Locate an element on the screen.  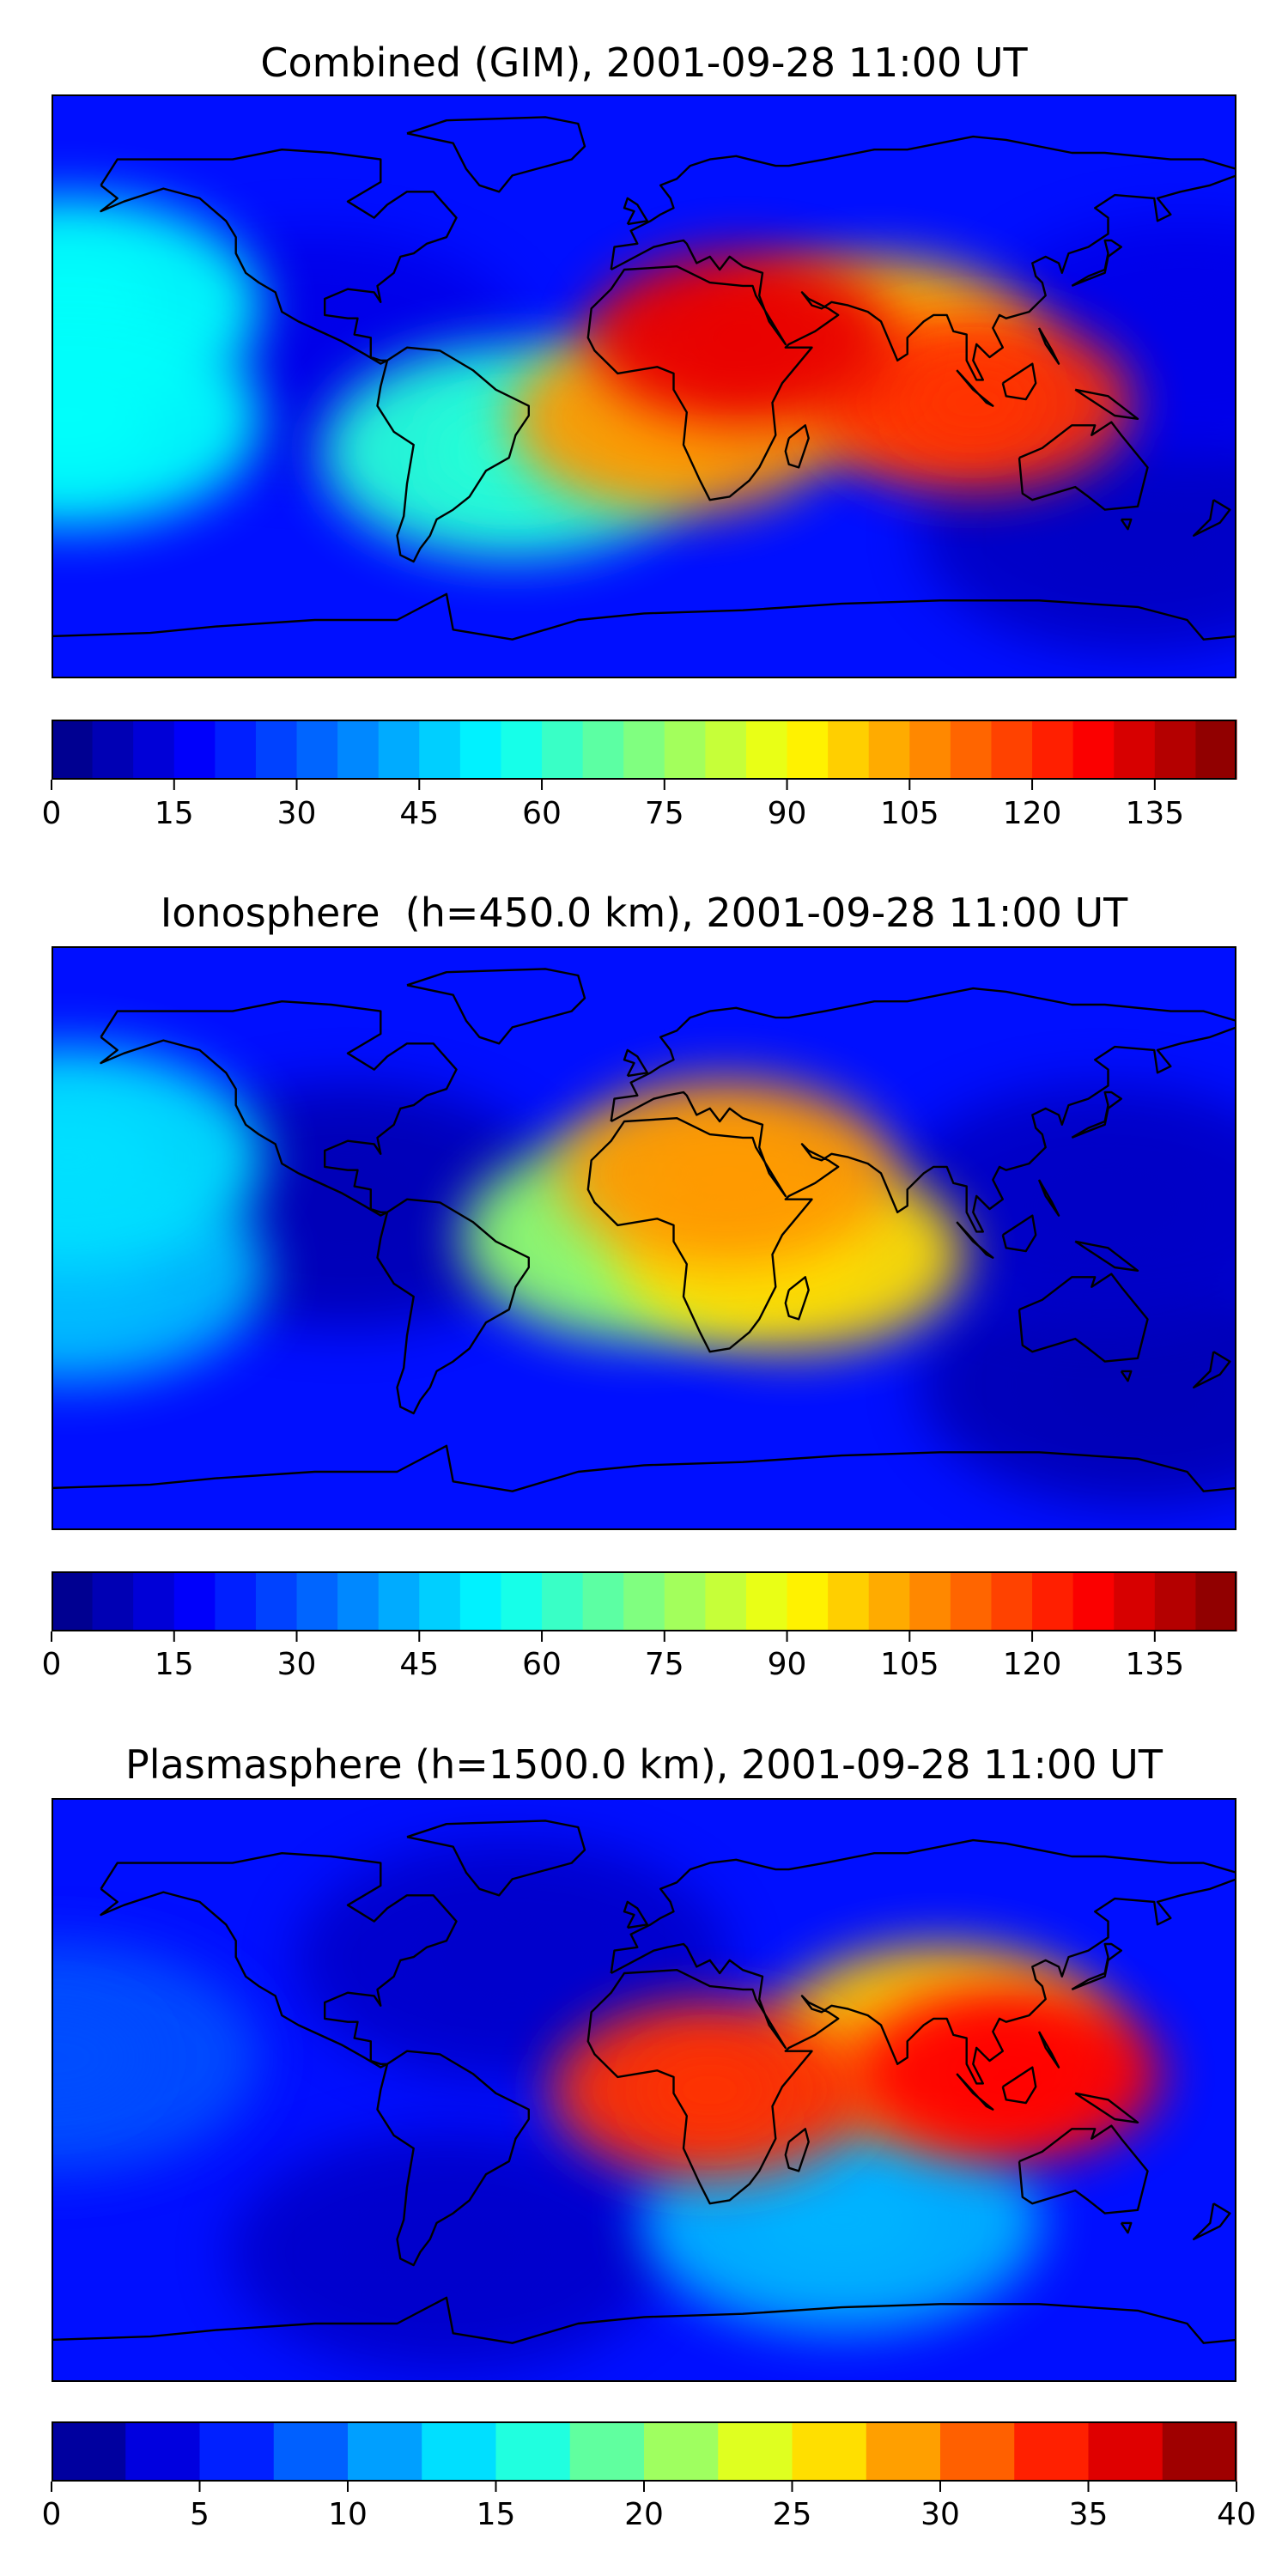
colorbar-tick-label: 30 is located at coordinates (296, 813).